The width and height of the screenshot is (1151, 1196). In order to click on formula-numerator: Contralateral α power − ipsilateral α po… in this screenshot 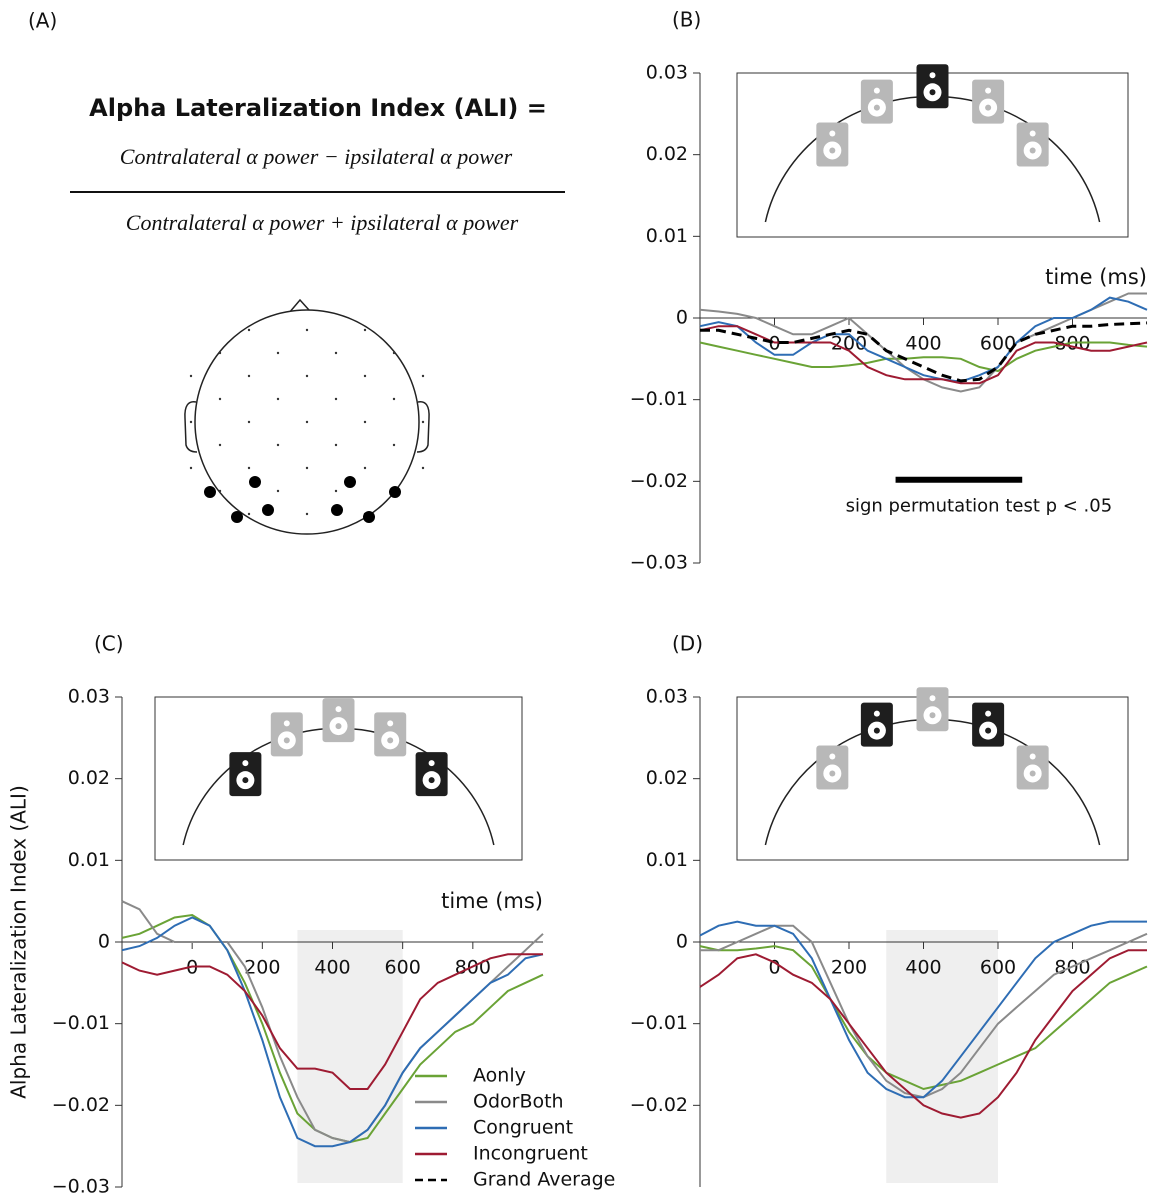, I will do `click(316, 156)`.